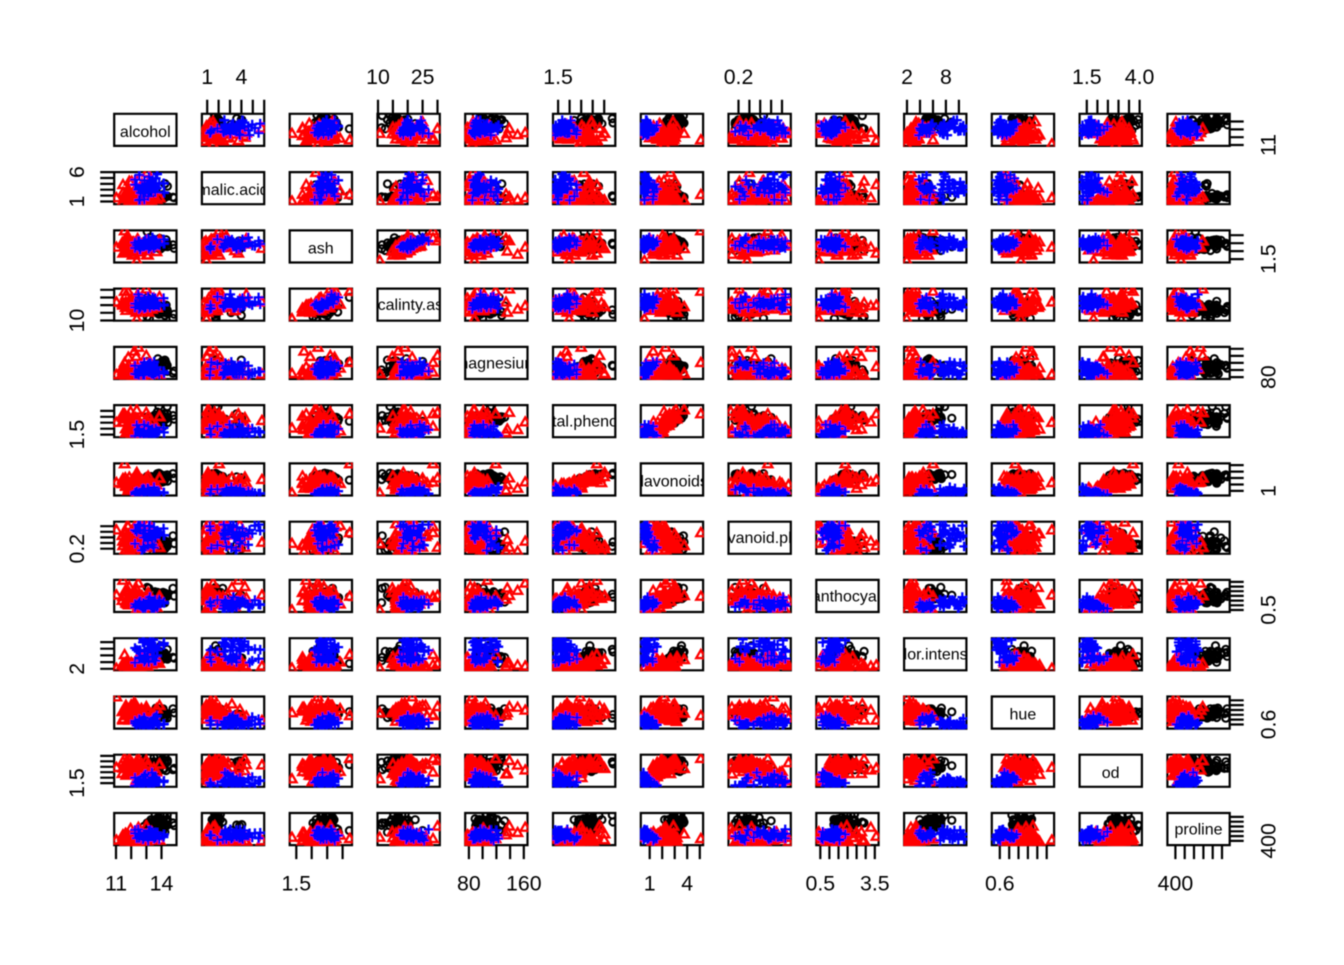  Describe the element at coordinates (1198, 830) in the screenshot. I see `svg-text: proline` at that location.